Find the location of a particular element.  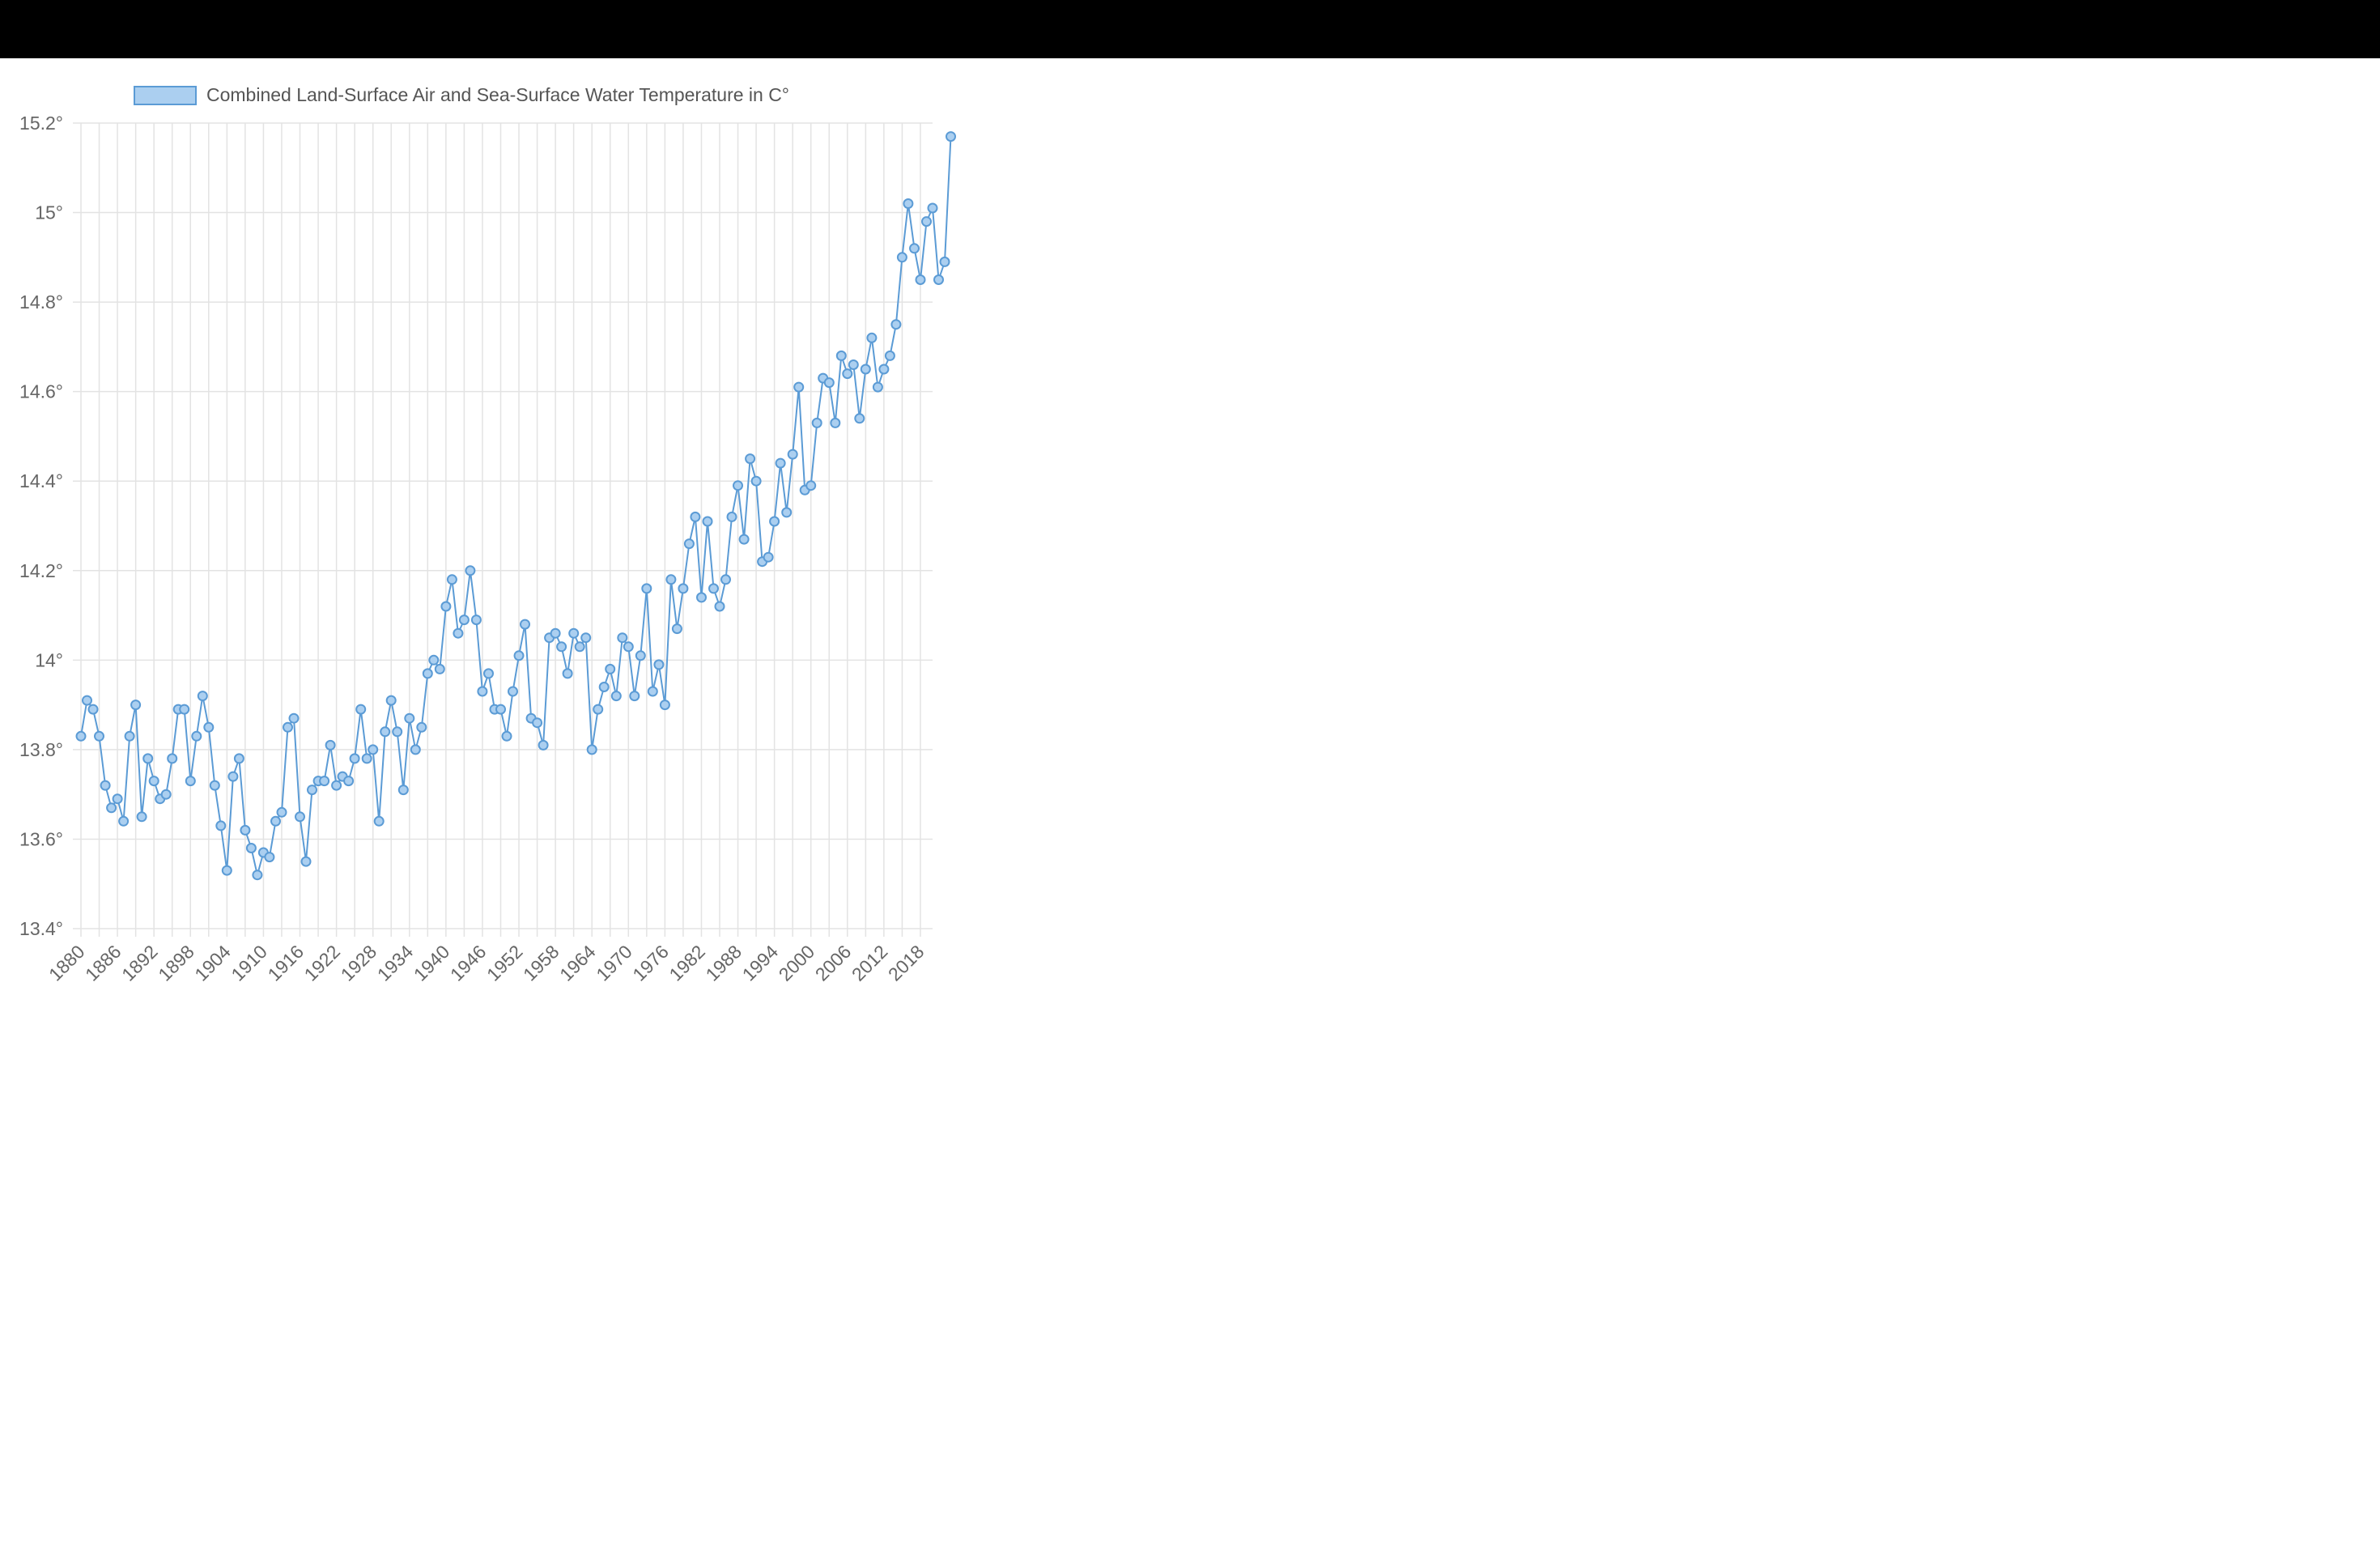

x-tick-label: 1958 is located at coordinates (541, 963).